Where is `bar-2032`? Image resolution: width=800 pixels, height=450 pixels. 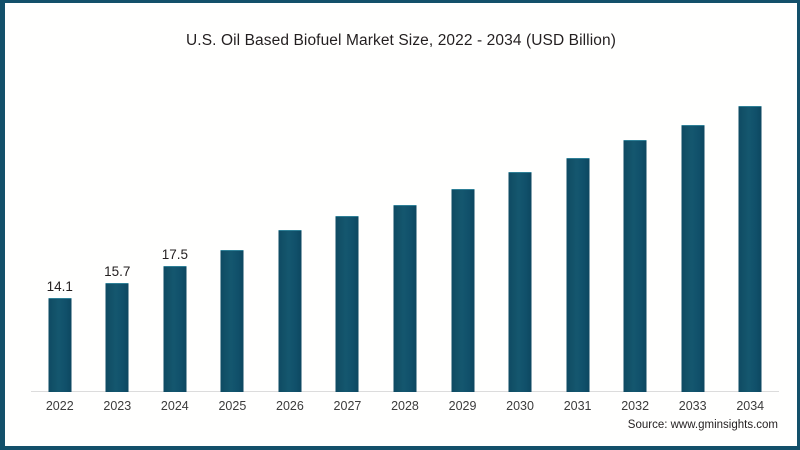 bar-2032 is located at coordinates (635, 266).